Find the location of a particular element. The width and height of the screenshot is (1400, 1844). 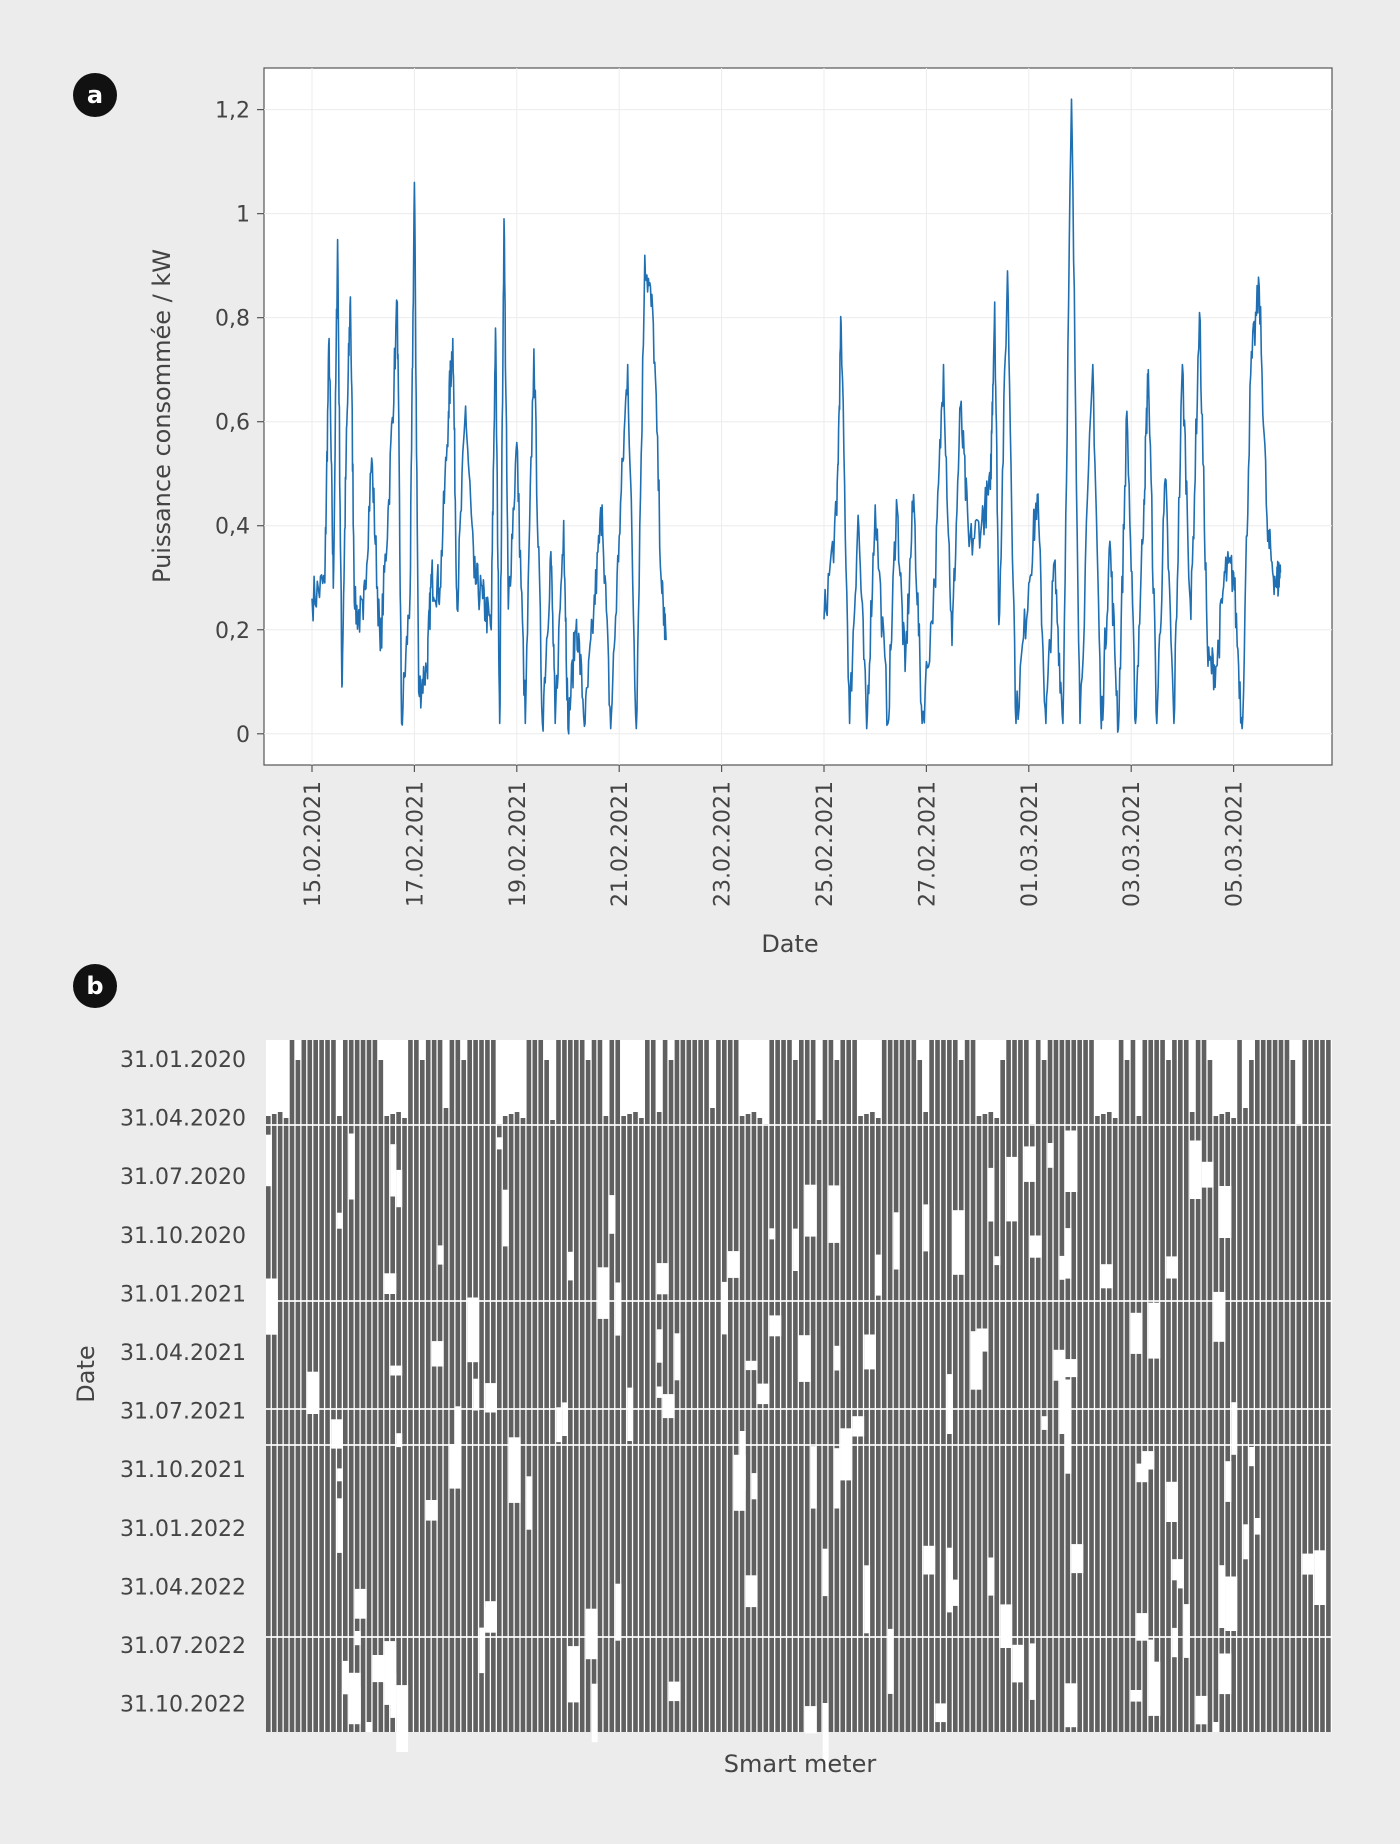

line-x-tick-label: 27.02.2021 is located at coordinates (927, 844).